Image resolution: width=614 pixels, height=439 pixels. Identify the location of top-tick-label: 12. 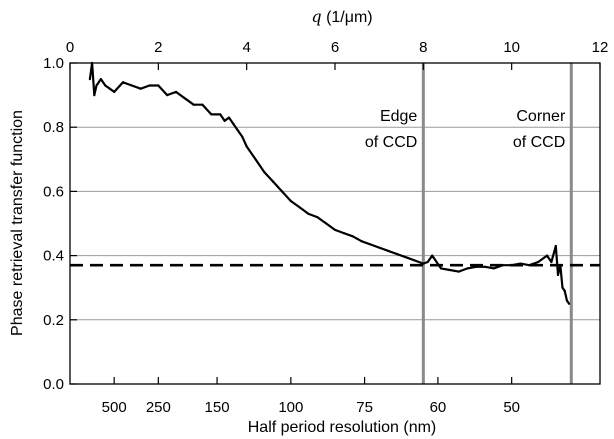
(600, 47).